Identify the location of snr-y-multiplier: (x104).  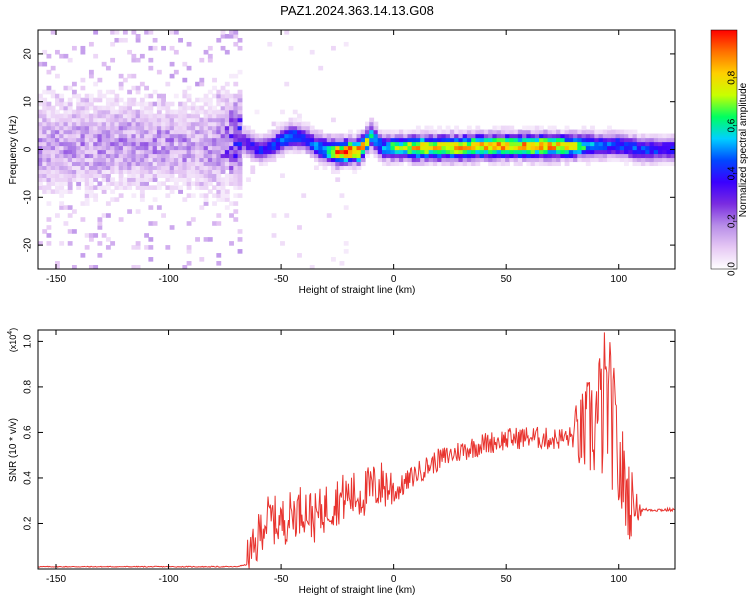
(12, 340).